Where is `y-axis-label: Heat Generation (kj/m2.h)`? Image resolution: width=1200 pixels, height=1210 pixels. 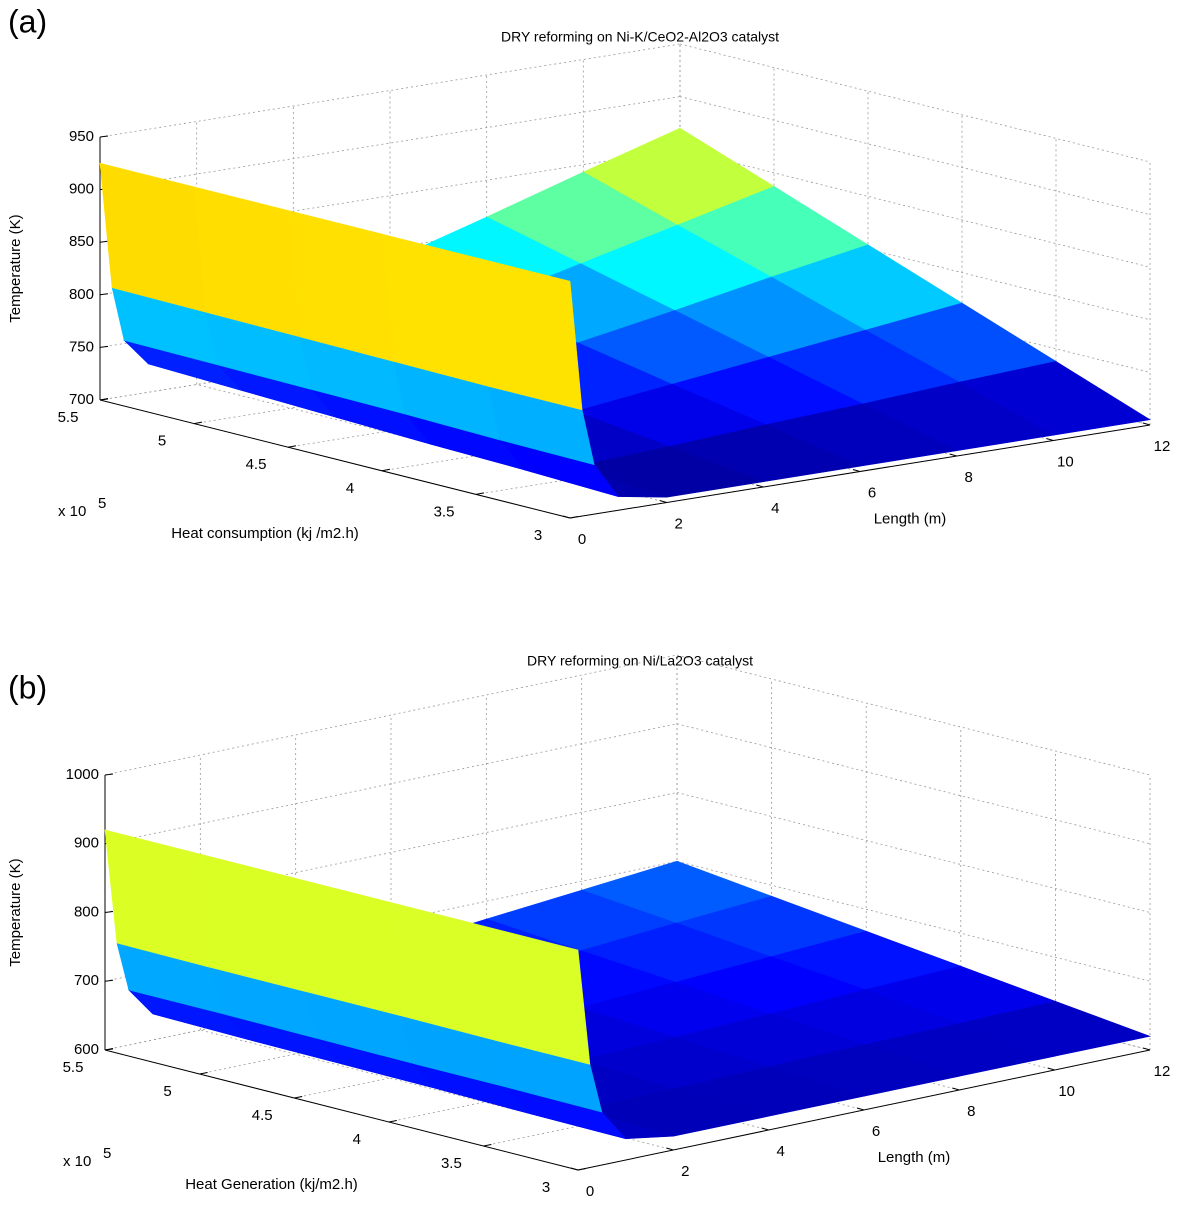 y-axis-label: Heat Generation (kj/m2.h) is located at coordinates (271, 1184).